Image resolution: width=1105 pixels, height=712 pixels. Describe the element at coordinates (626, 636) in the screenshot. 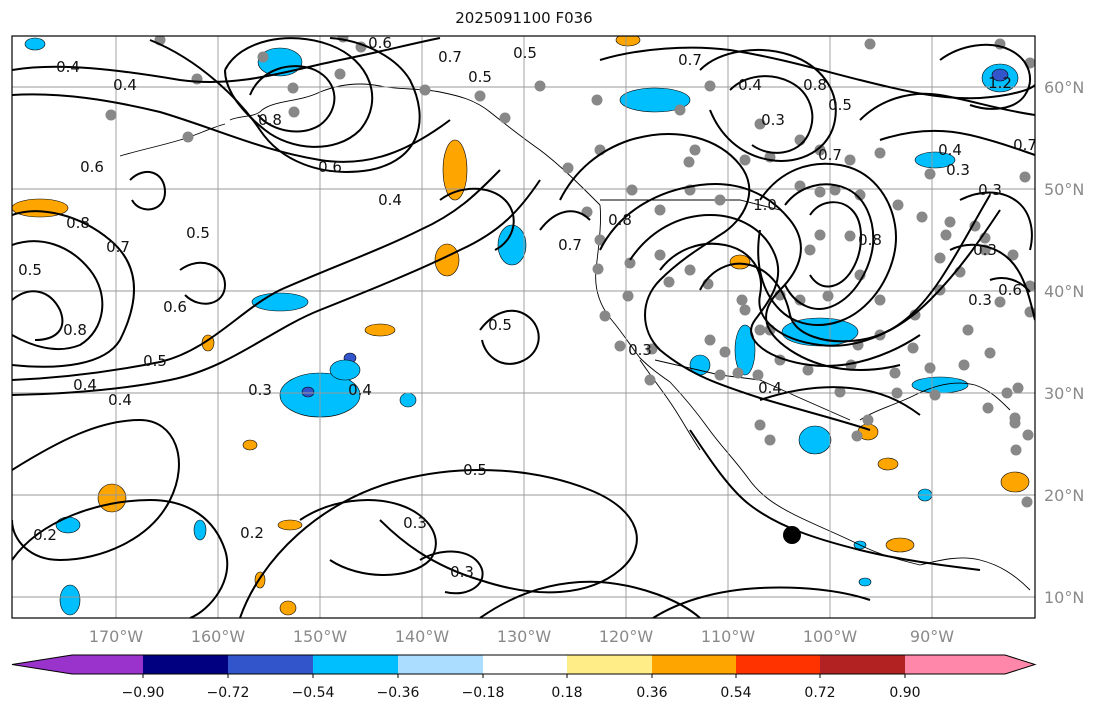

I see `longitude-tick-label: 120°W` at that location.